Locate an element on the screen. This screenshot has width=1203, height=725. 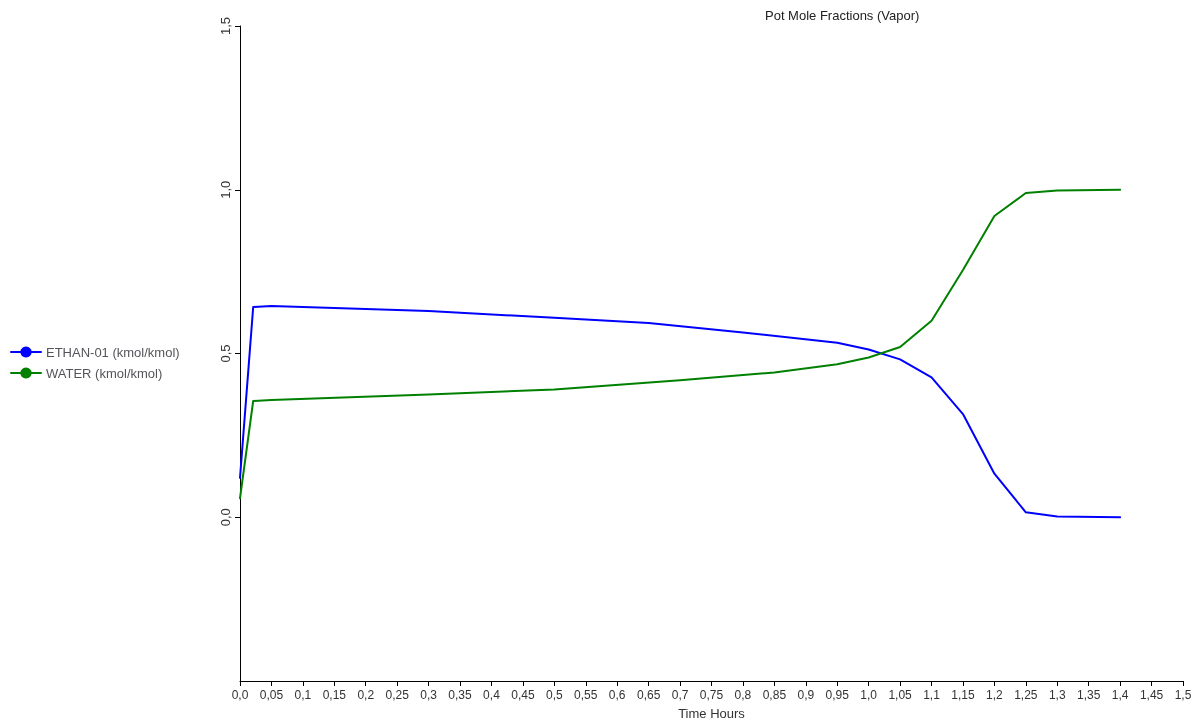
x-tick-label: 1,0 is located at coordinates (869, 695).